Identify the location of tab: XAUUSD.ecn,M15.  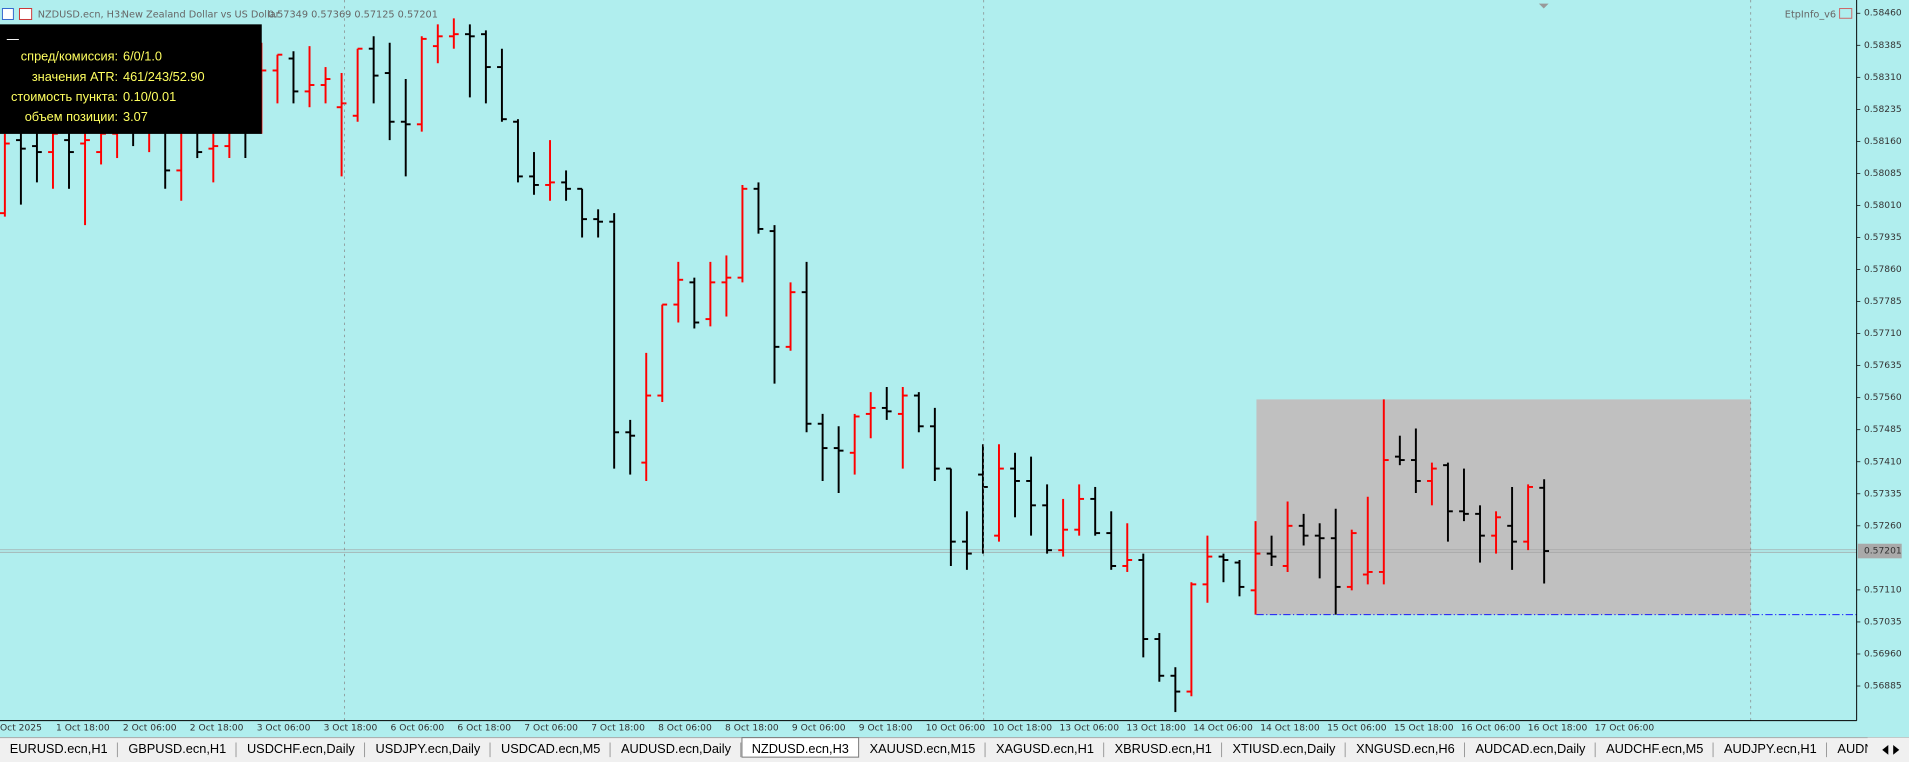
(922, 748).